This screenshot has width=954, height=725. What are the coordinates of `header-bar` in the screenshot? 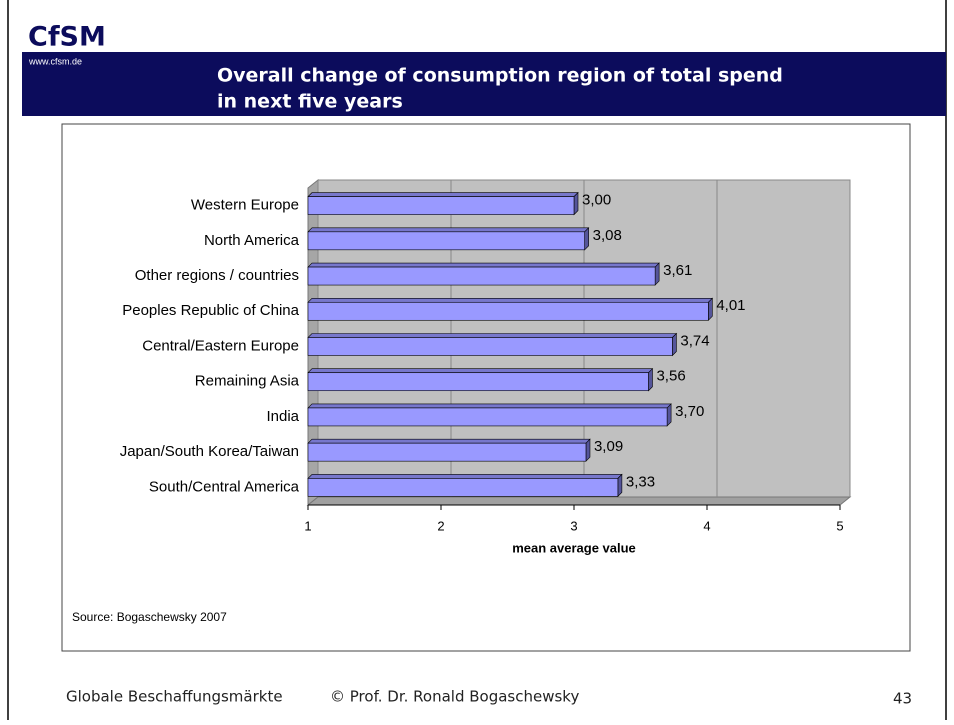 It's located at (484, 84).